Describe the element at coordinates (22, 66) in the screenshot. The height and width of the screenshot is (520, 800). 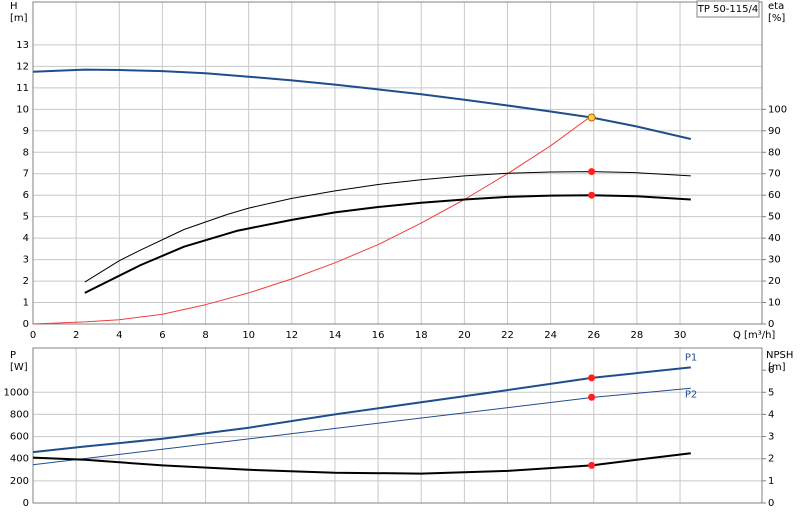
I see `y-tick-label: 12` at that location.